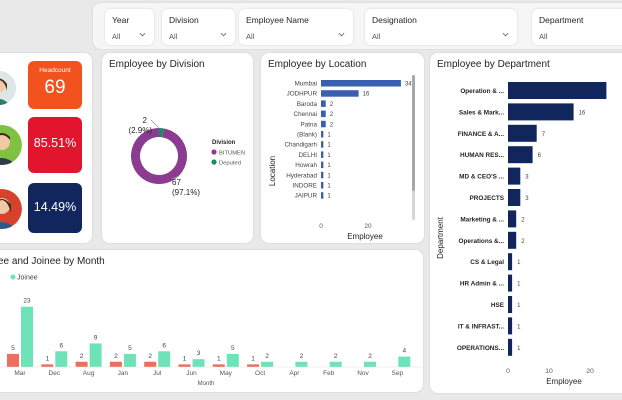 Image resolution: width=622 pixels, height=400 pixels. What do you see at coordinates (590, 371) in the screenshot?
I see `x-tick-label: 20` at bounding box center [590, 371].